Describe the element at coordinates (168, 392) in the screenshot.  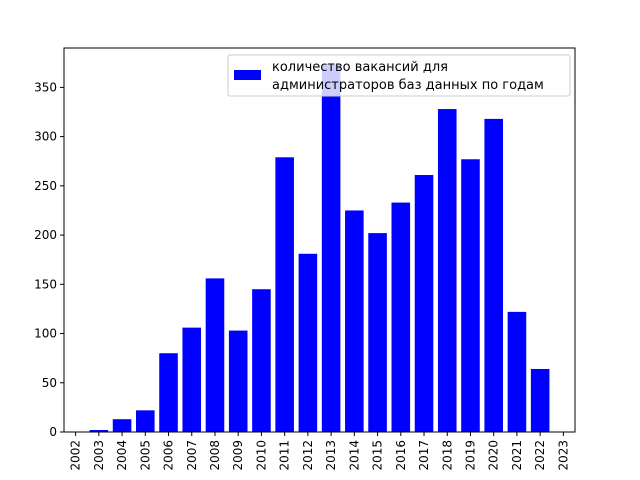
I see `bar-2006` at that location.